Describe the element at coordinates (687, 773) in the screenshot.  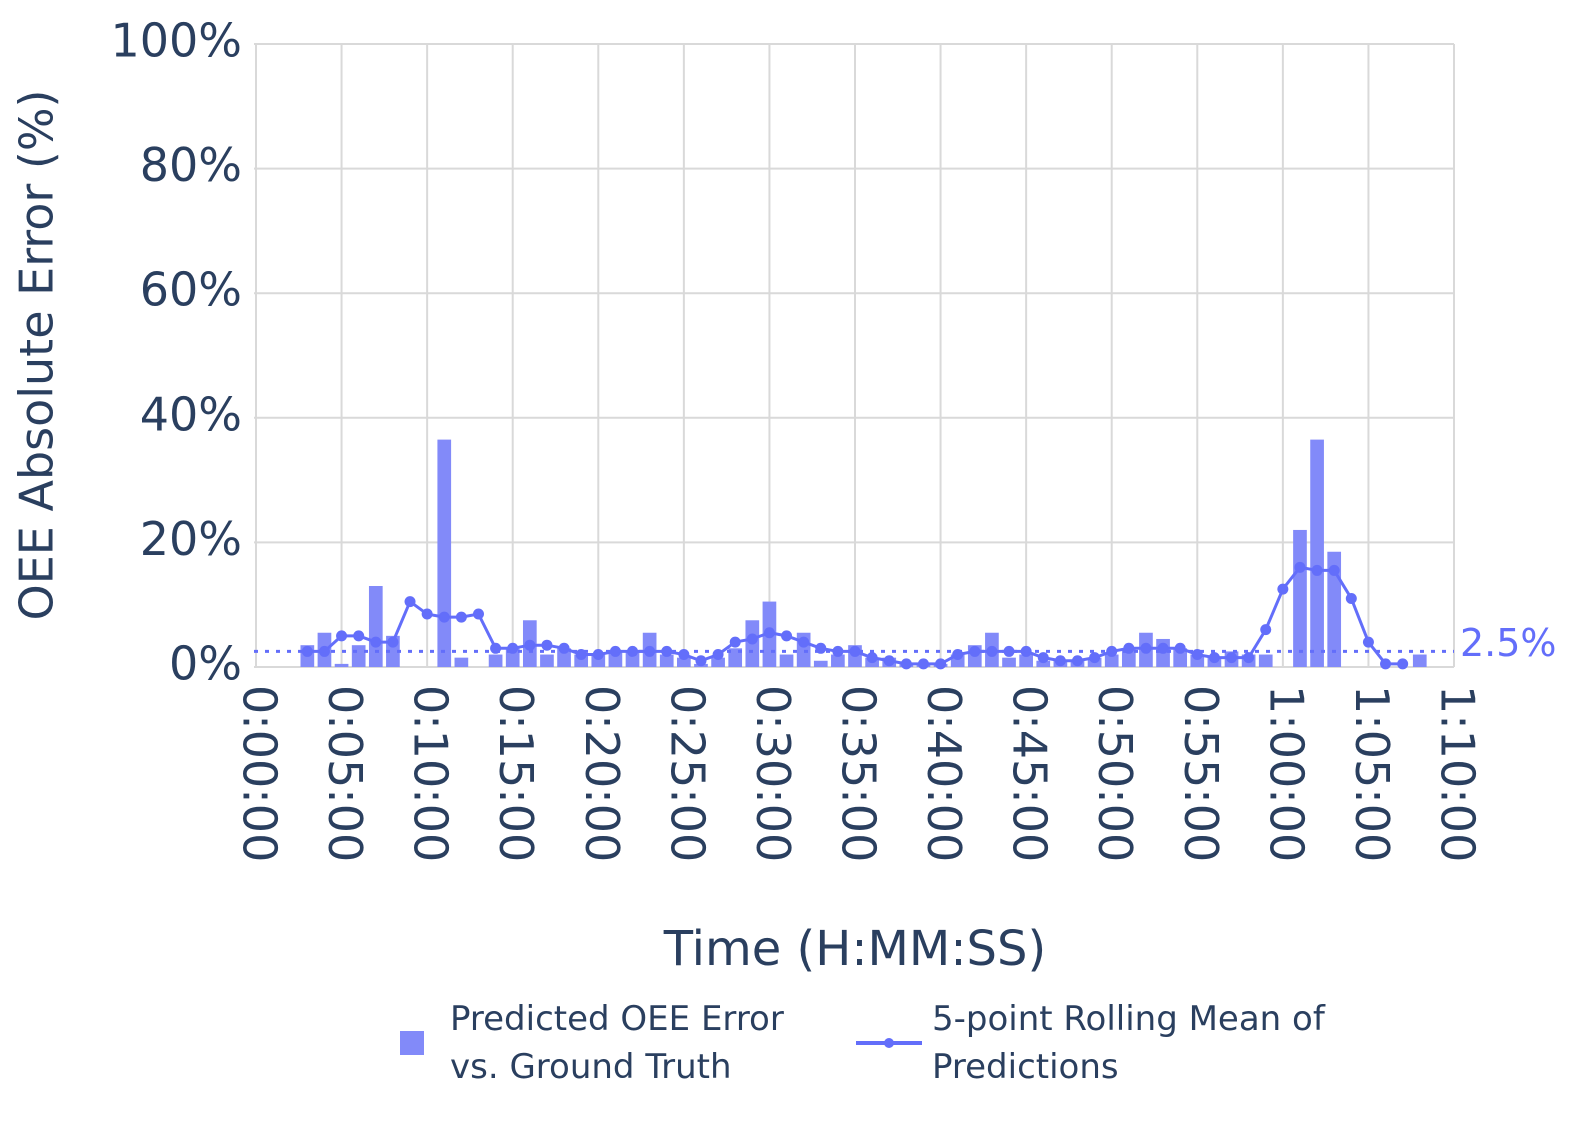
I see `x-tick-label: 0:25:00` at that location.